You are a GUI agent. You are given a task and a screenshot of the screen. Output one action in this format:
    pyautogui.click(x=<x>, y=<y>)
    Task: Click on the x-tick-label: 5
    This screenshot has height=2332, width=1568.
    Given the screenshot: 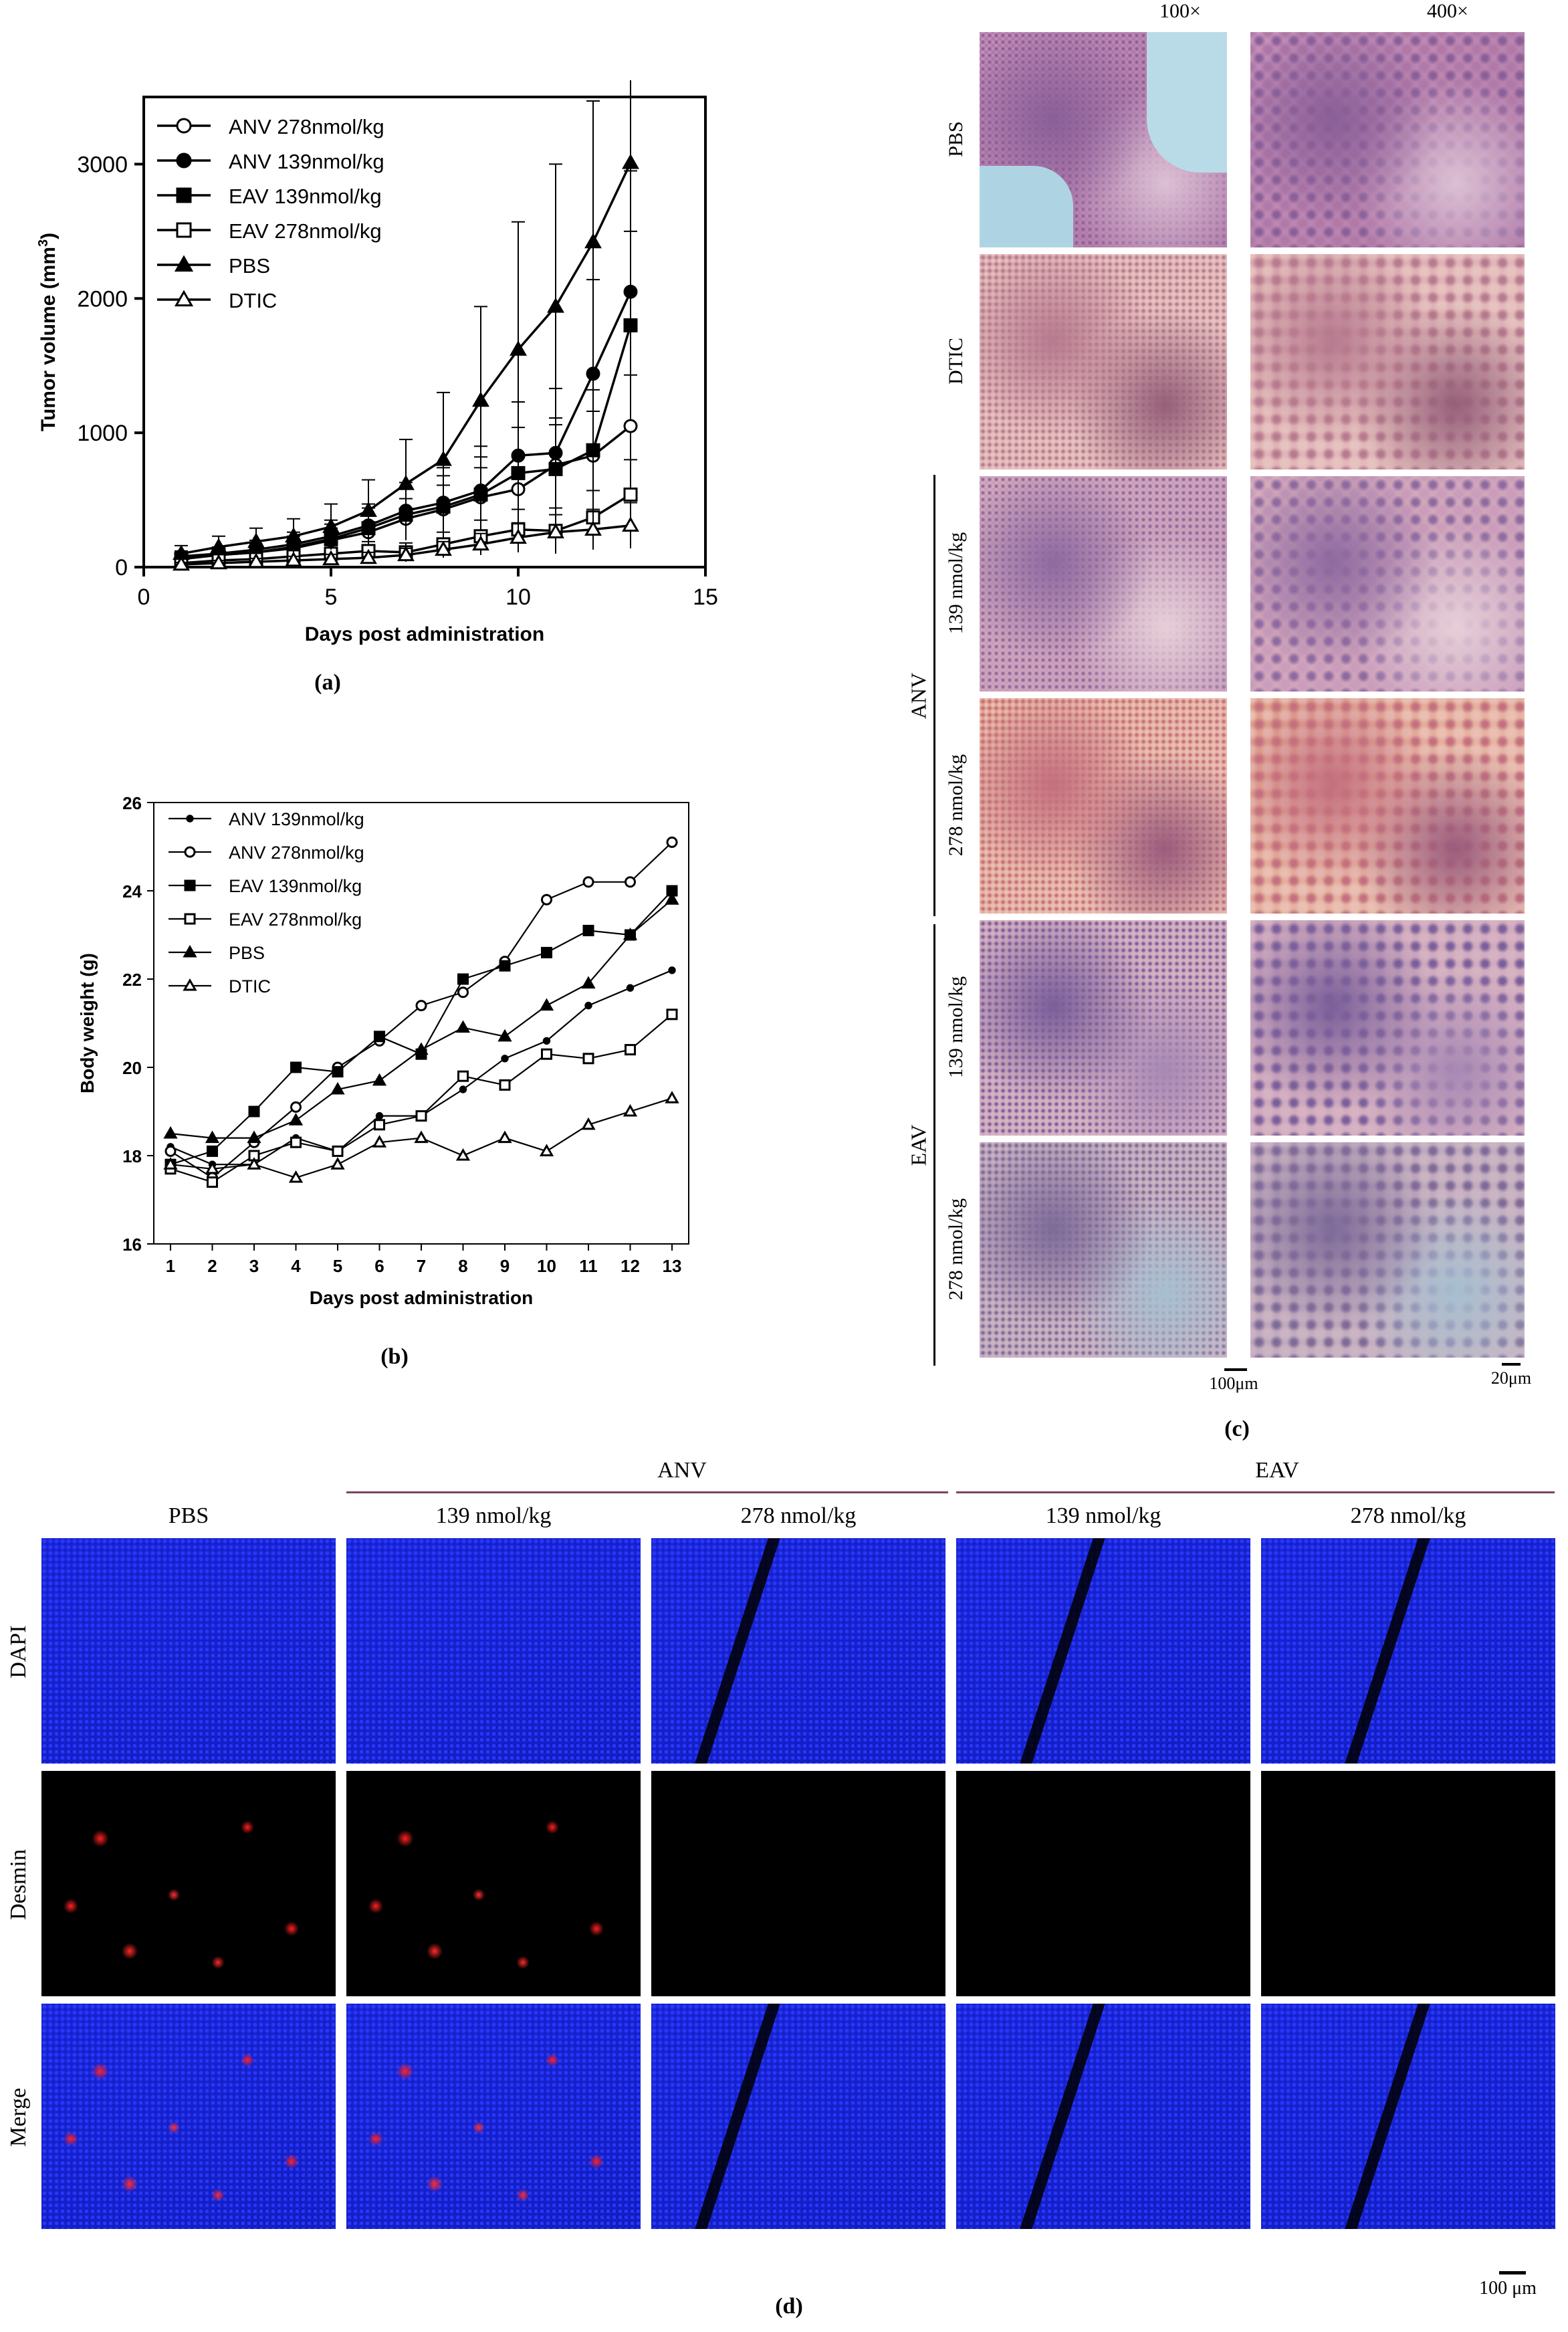 What is the action you would take?
    pyautogui.click(x=337, y=1266)
    